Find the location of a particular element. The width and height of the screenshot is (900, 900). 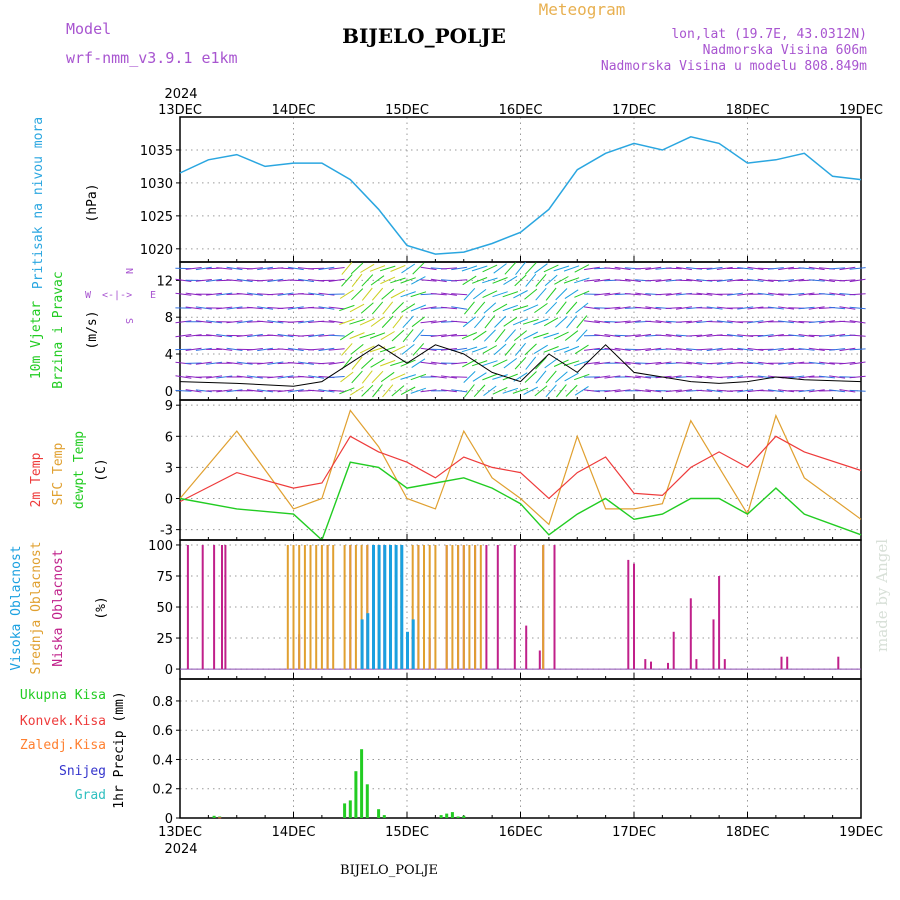

y-tick-label: 4 is located at coordinates (169, 355).